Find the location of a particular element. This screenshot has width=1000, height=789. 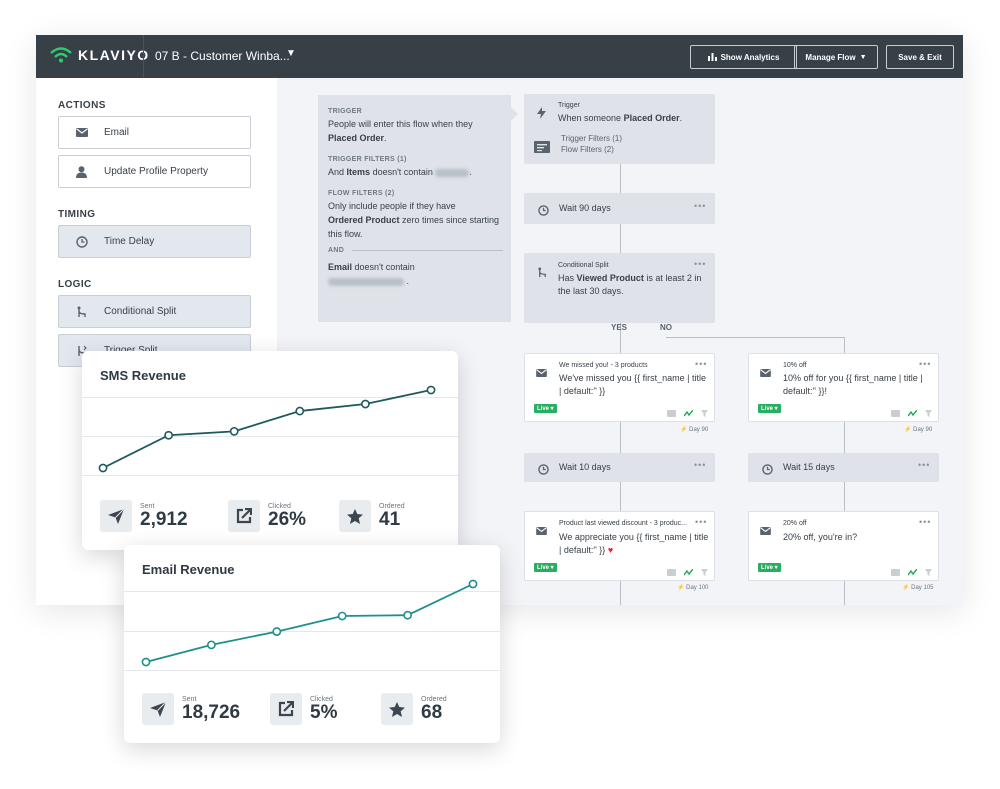

flow-filters-heading: FLOW FILTERS (2) is located at coordinates (361, 193).